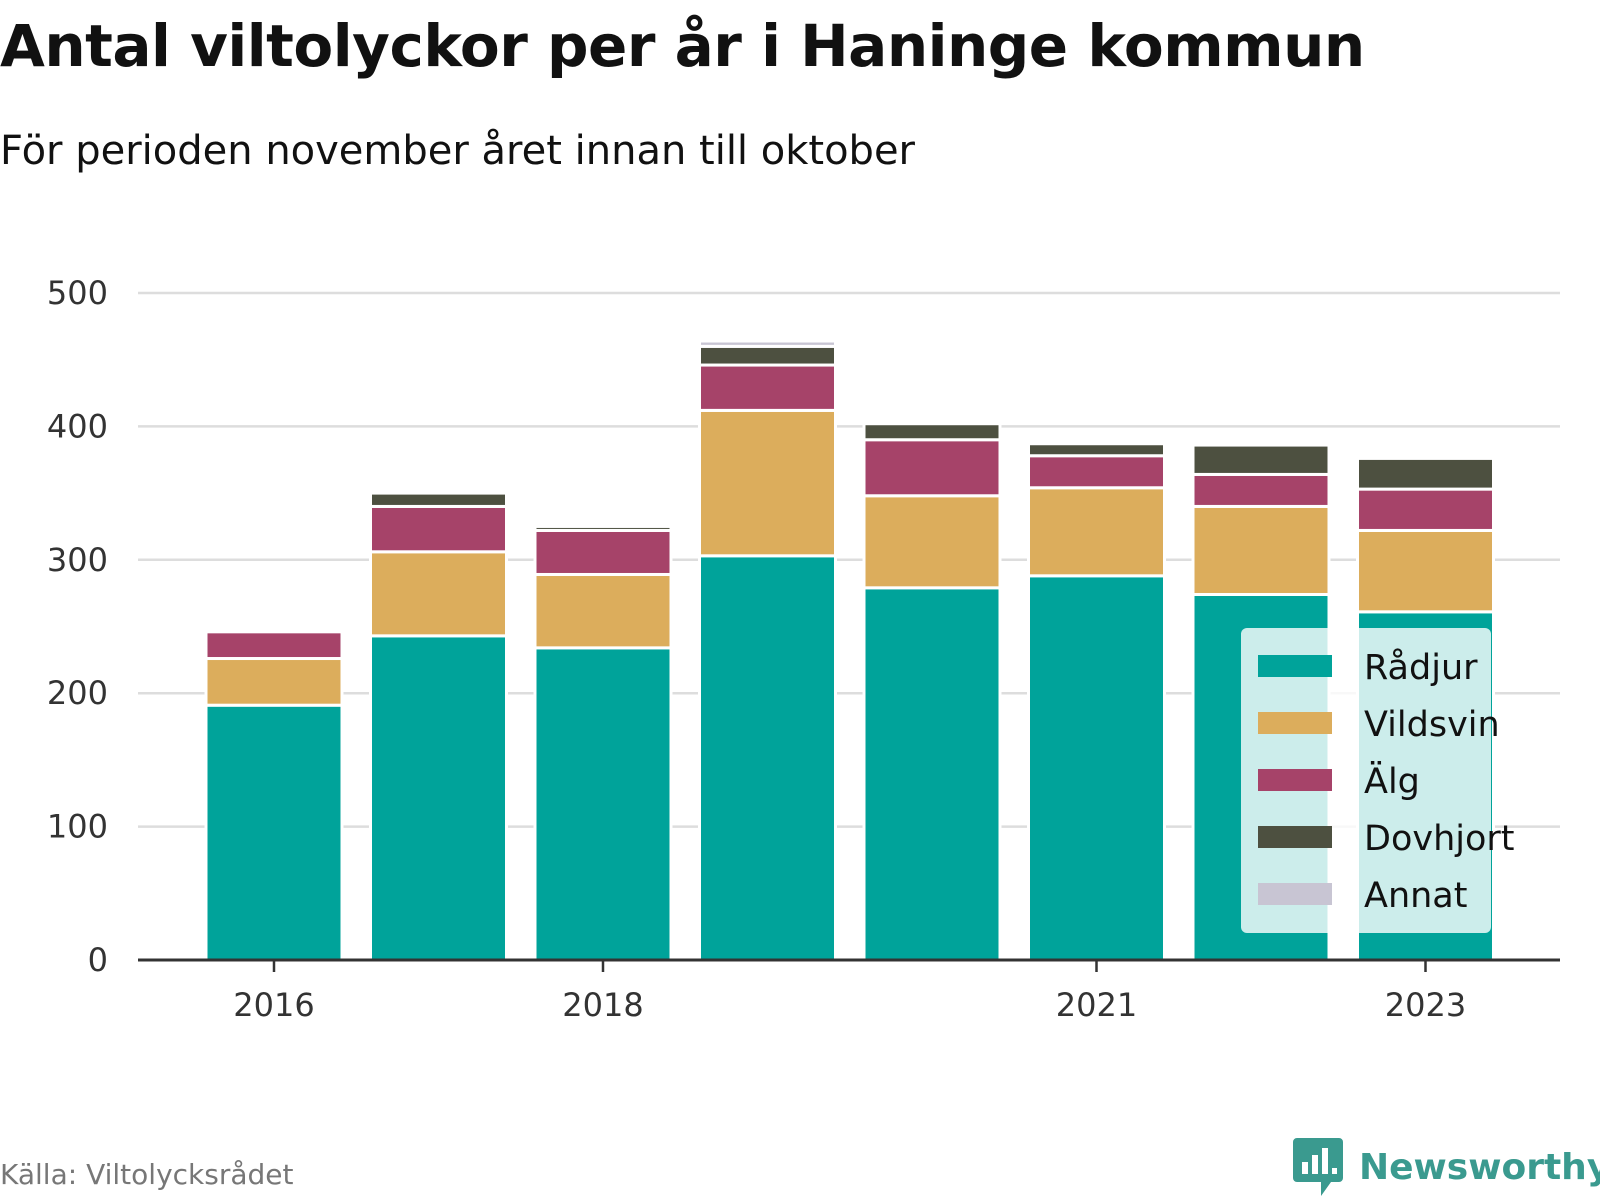 Image resolution: width=1600 pixels, height=1200 pixels. What do you see at coordinates (1415, 896) in the screenshot?
I see `legend-label-Annat: Annat` at bounding box center [1415, 896].